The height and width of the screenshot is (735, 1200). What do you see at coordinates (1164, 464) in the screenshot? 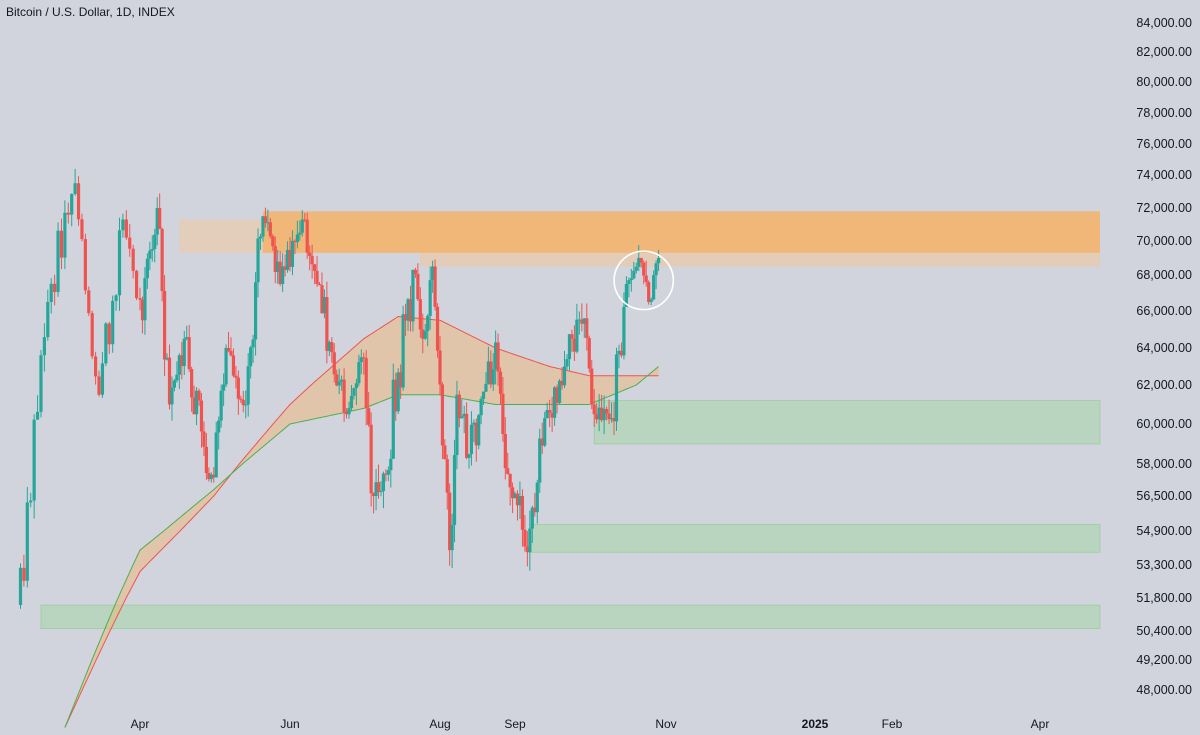
I see `y-tick-label: 58,000.00` at bounding box center [1164, 464].